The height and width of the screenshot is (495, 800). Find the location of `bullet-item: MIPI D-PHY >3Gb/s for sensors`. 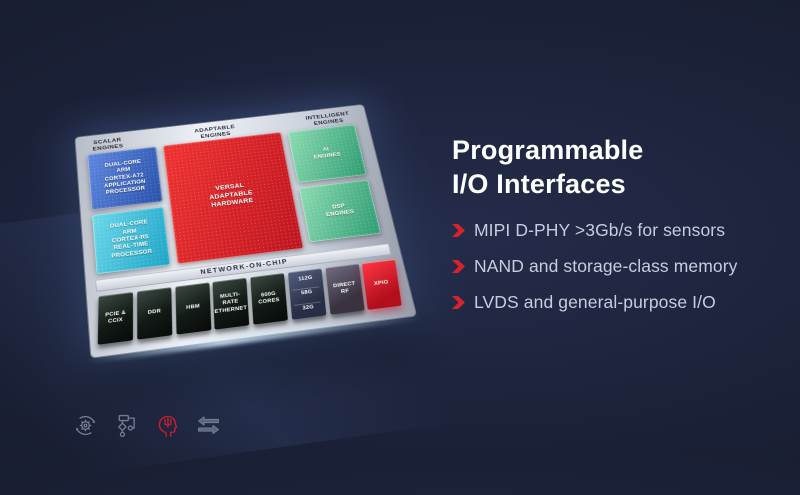

bullet-item: MIPI D-PHY >3Gb/s for sensors is located at coordinates (618, 230).